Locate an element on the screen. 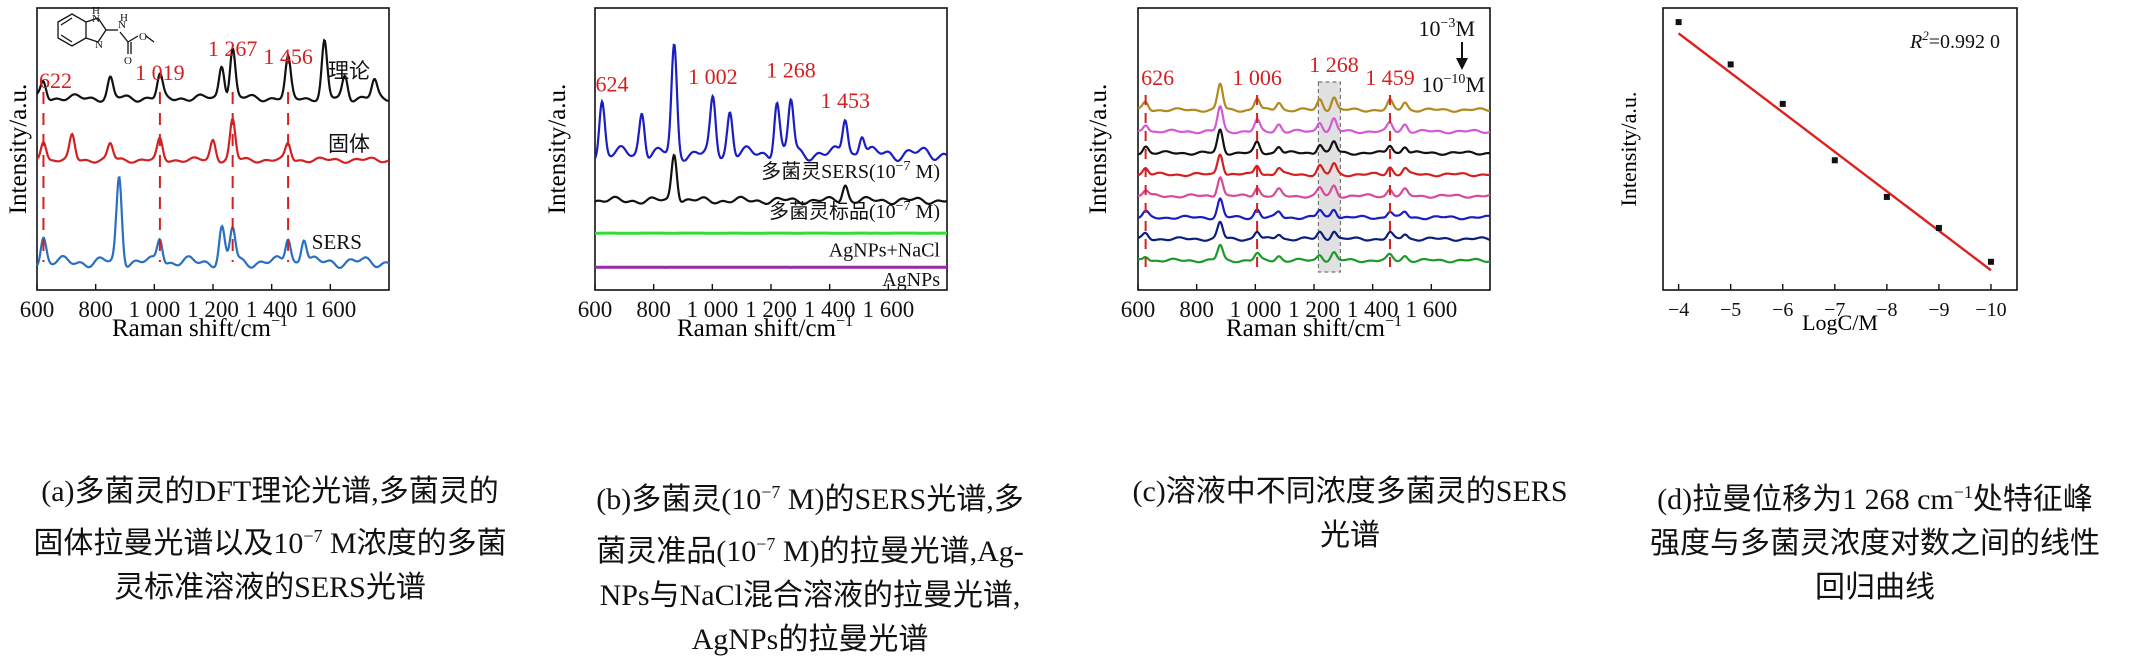 Image resolution: width=2130 pixels, height=662 pixels. caption-text: M)的拉曼光谱,Ag- is located at coordinates (899, 551).